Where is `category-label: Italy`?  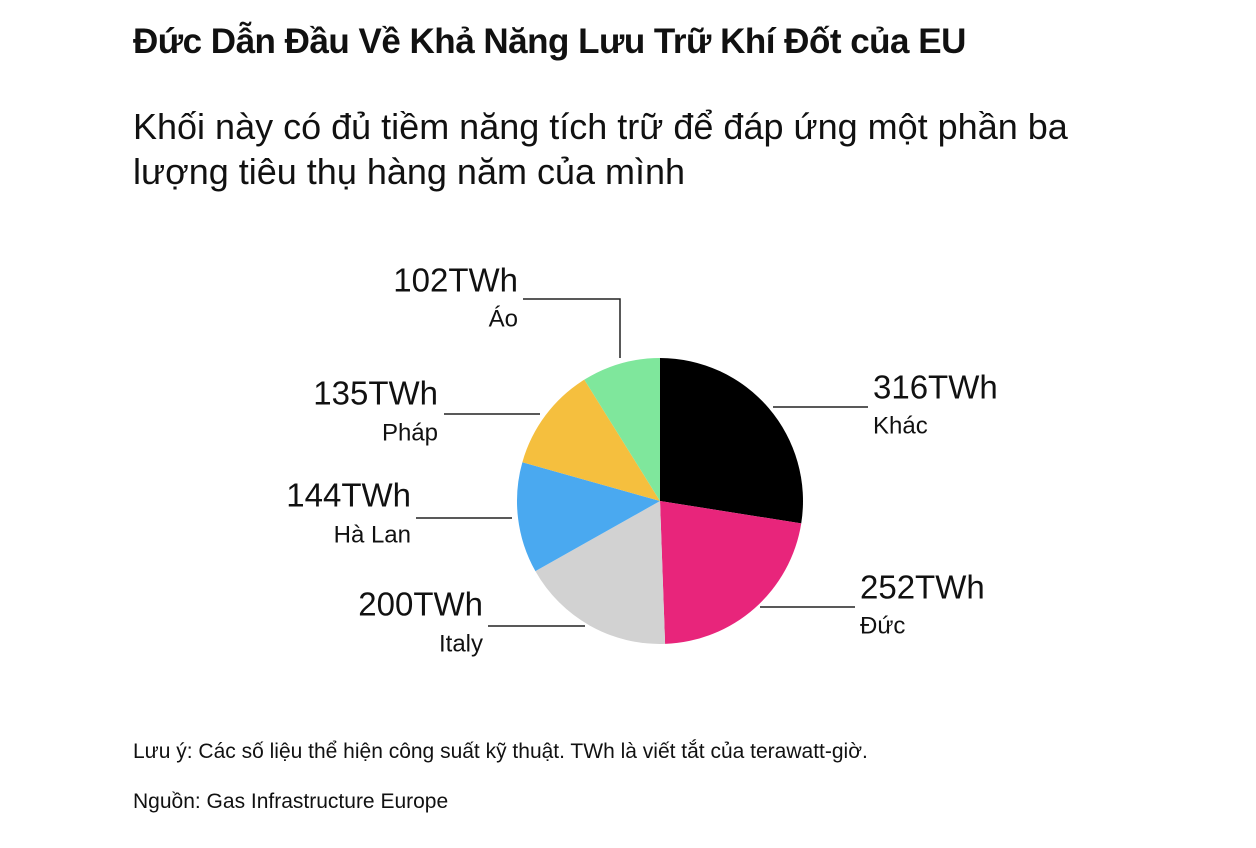
category-label: Italy is located at coordinates (461, 643).